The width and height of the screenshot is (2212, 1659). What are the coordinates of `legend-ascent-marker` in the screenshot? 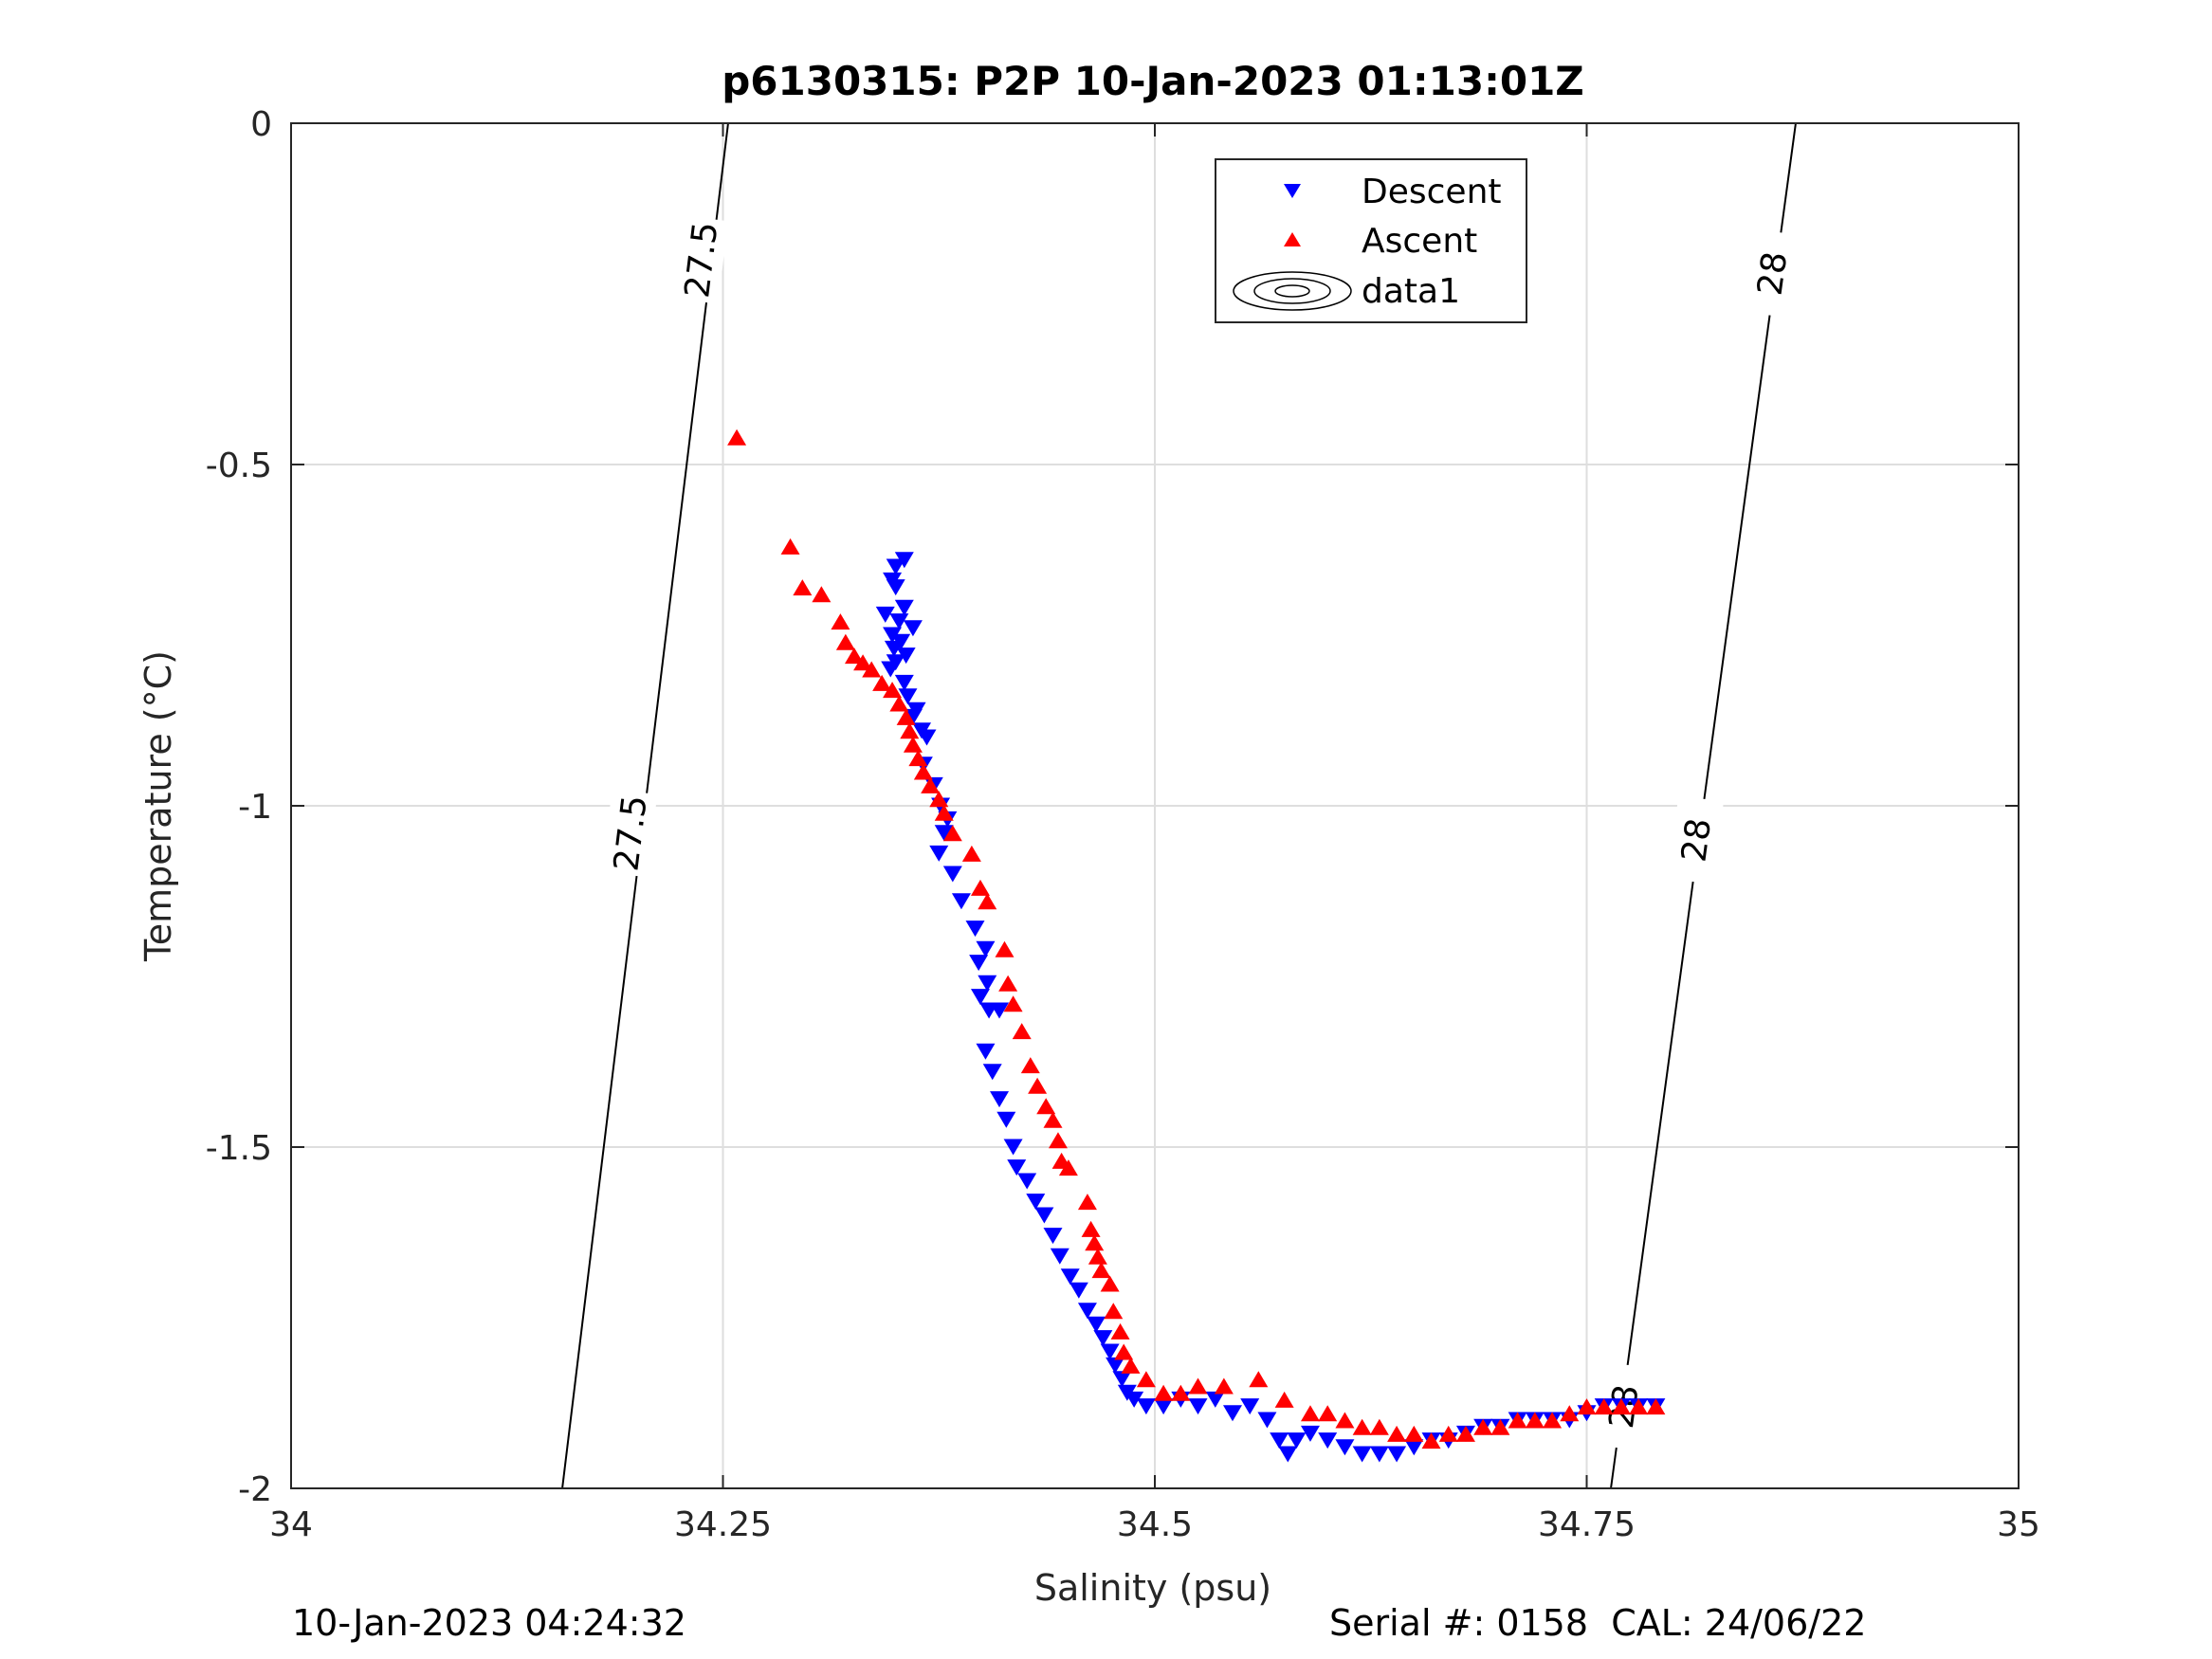 It's located at (1292, 239).